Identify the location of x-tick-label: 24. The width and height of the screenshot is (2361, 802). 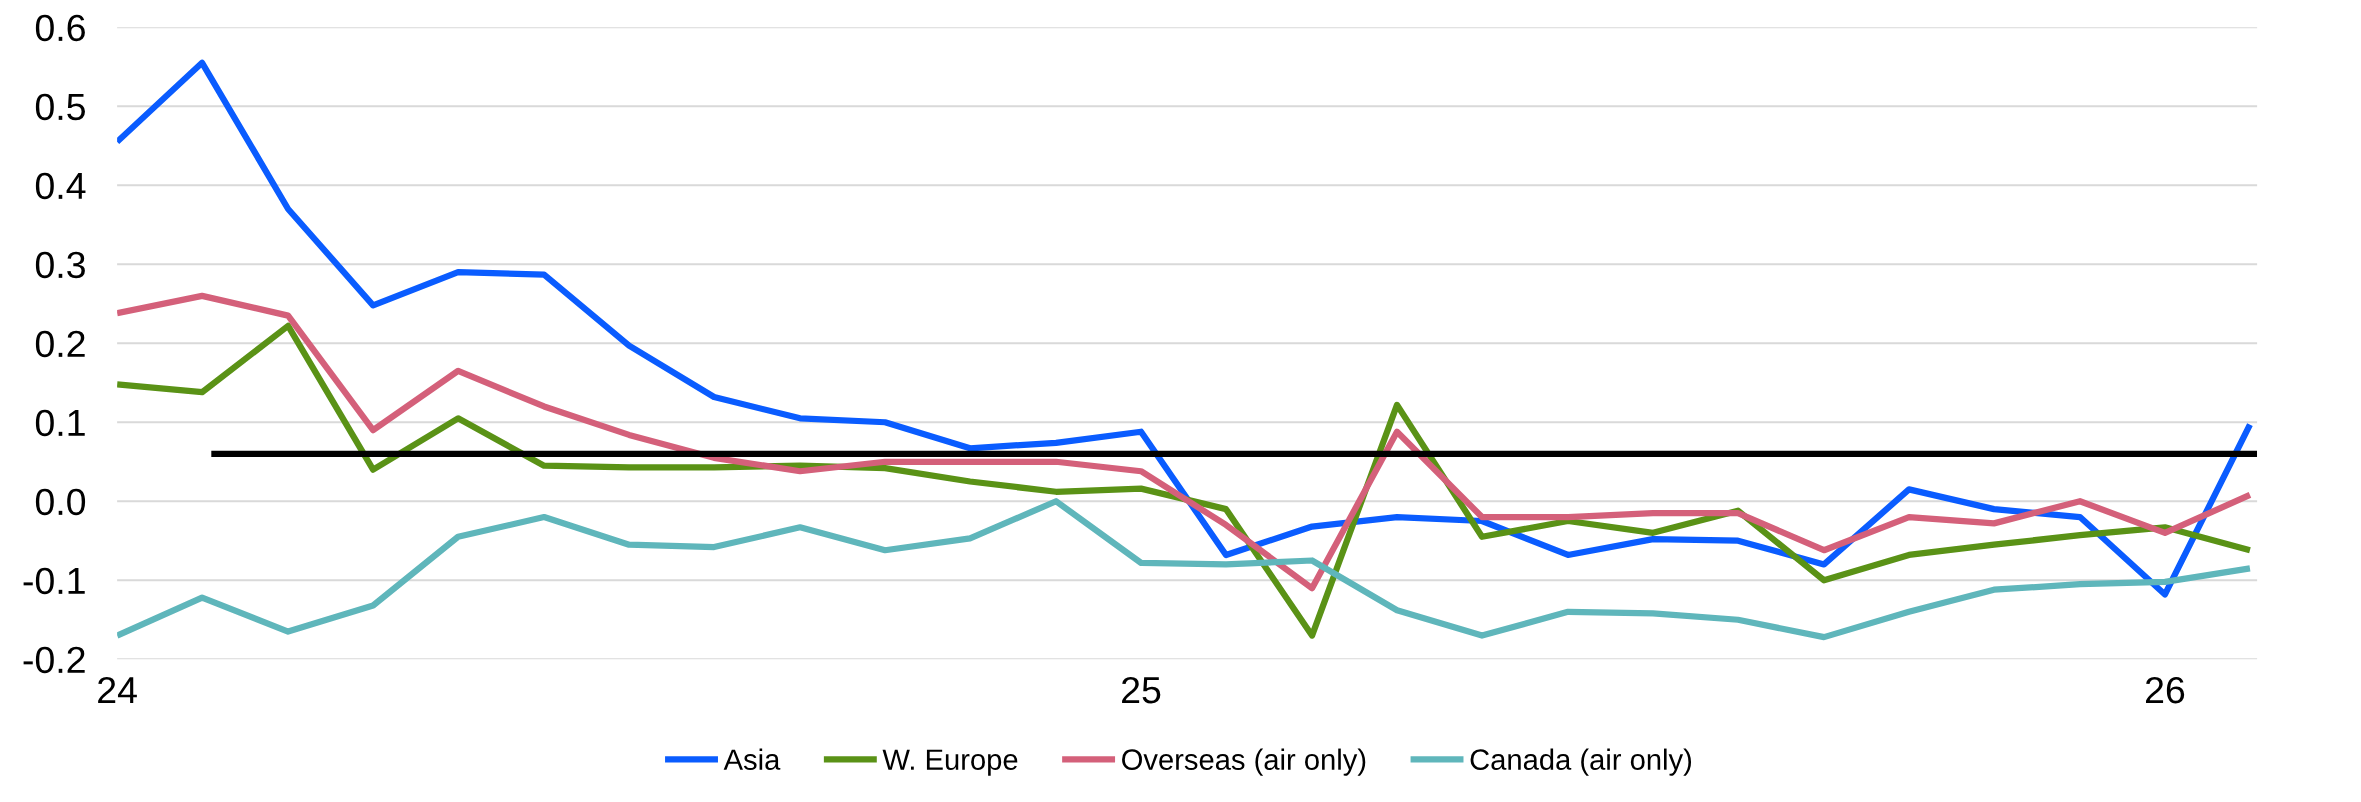
(117, 690).